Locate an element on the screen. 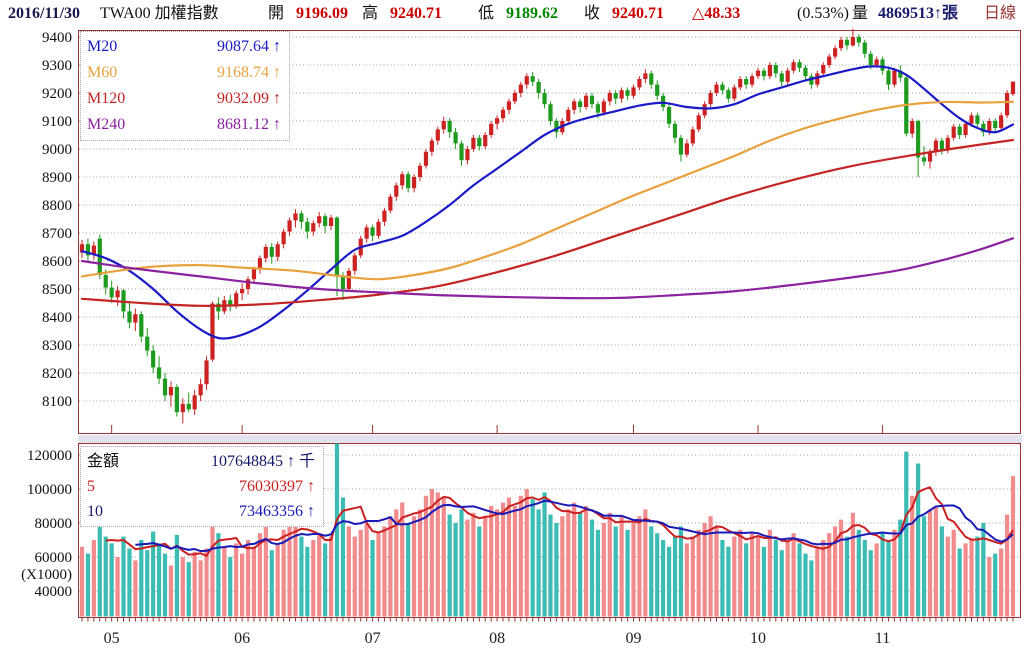  svg-text: 8600 is located at coordinates (57, 262).